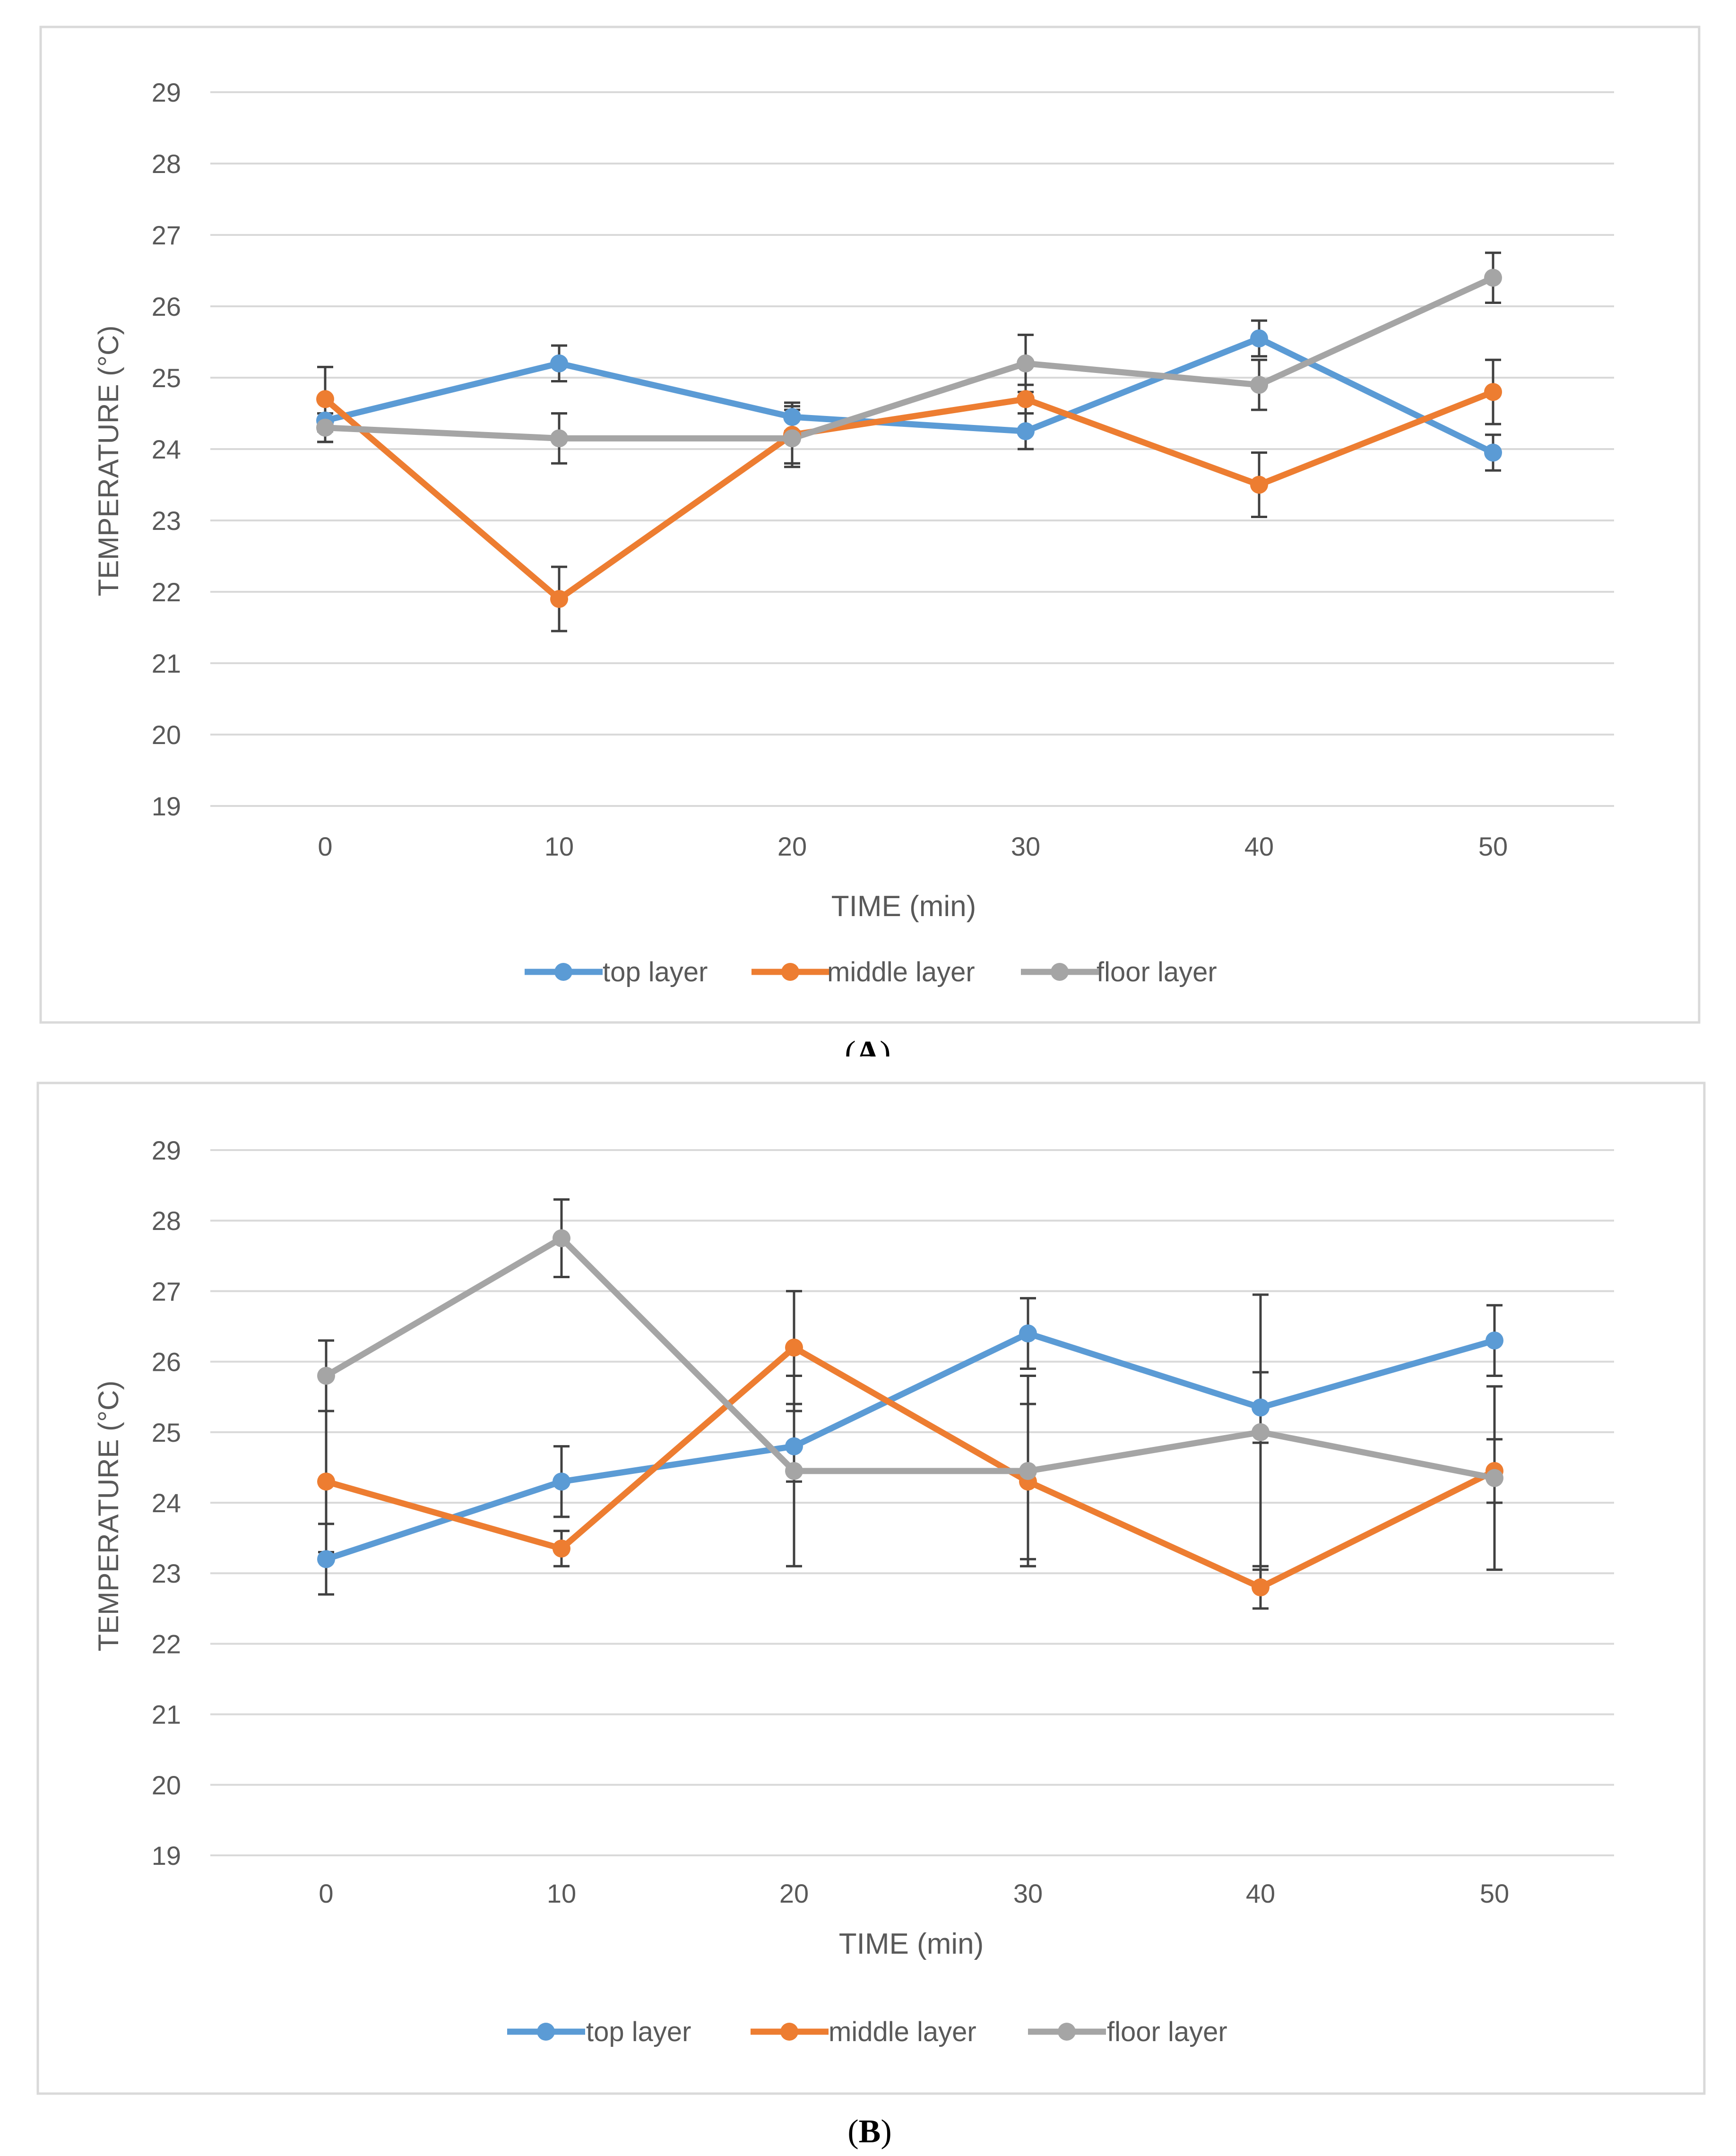 Image resolution: width=1736 pixels, height=2156 pixels. I want to click on panel-label: (B), so click(869, 2131).